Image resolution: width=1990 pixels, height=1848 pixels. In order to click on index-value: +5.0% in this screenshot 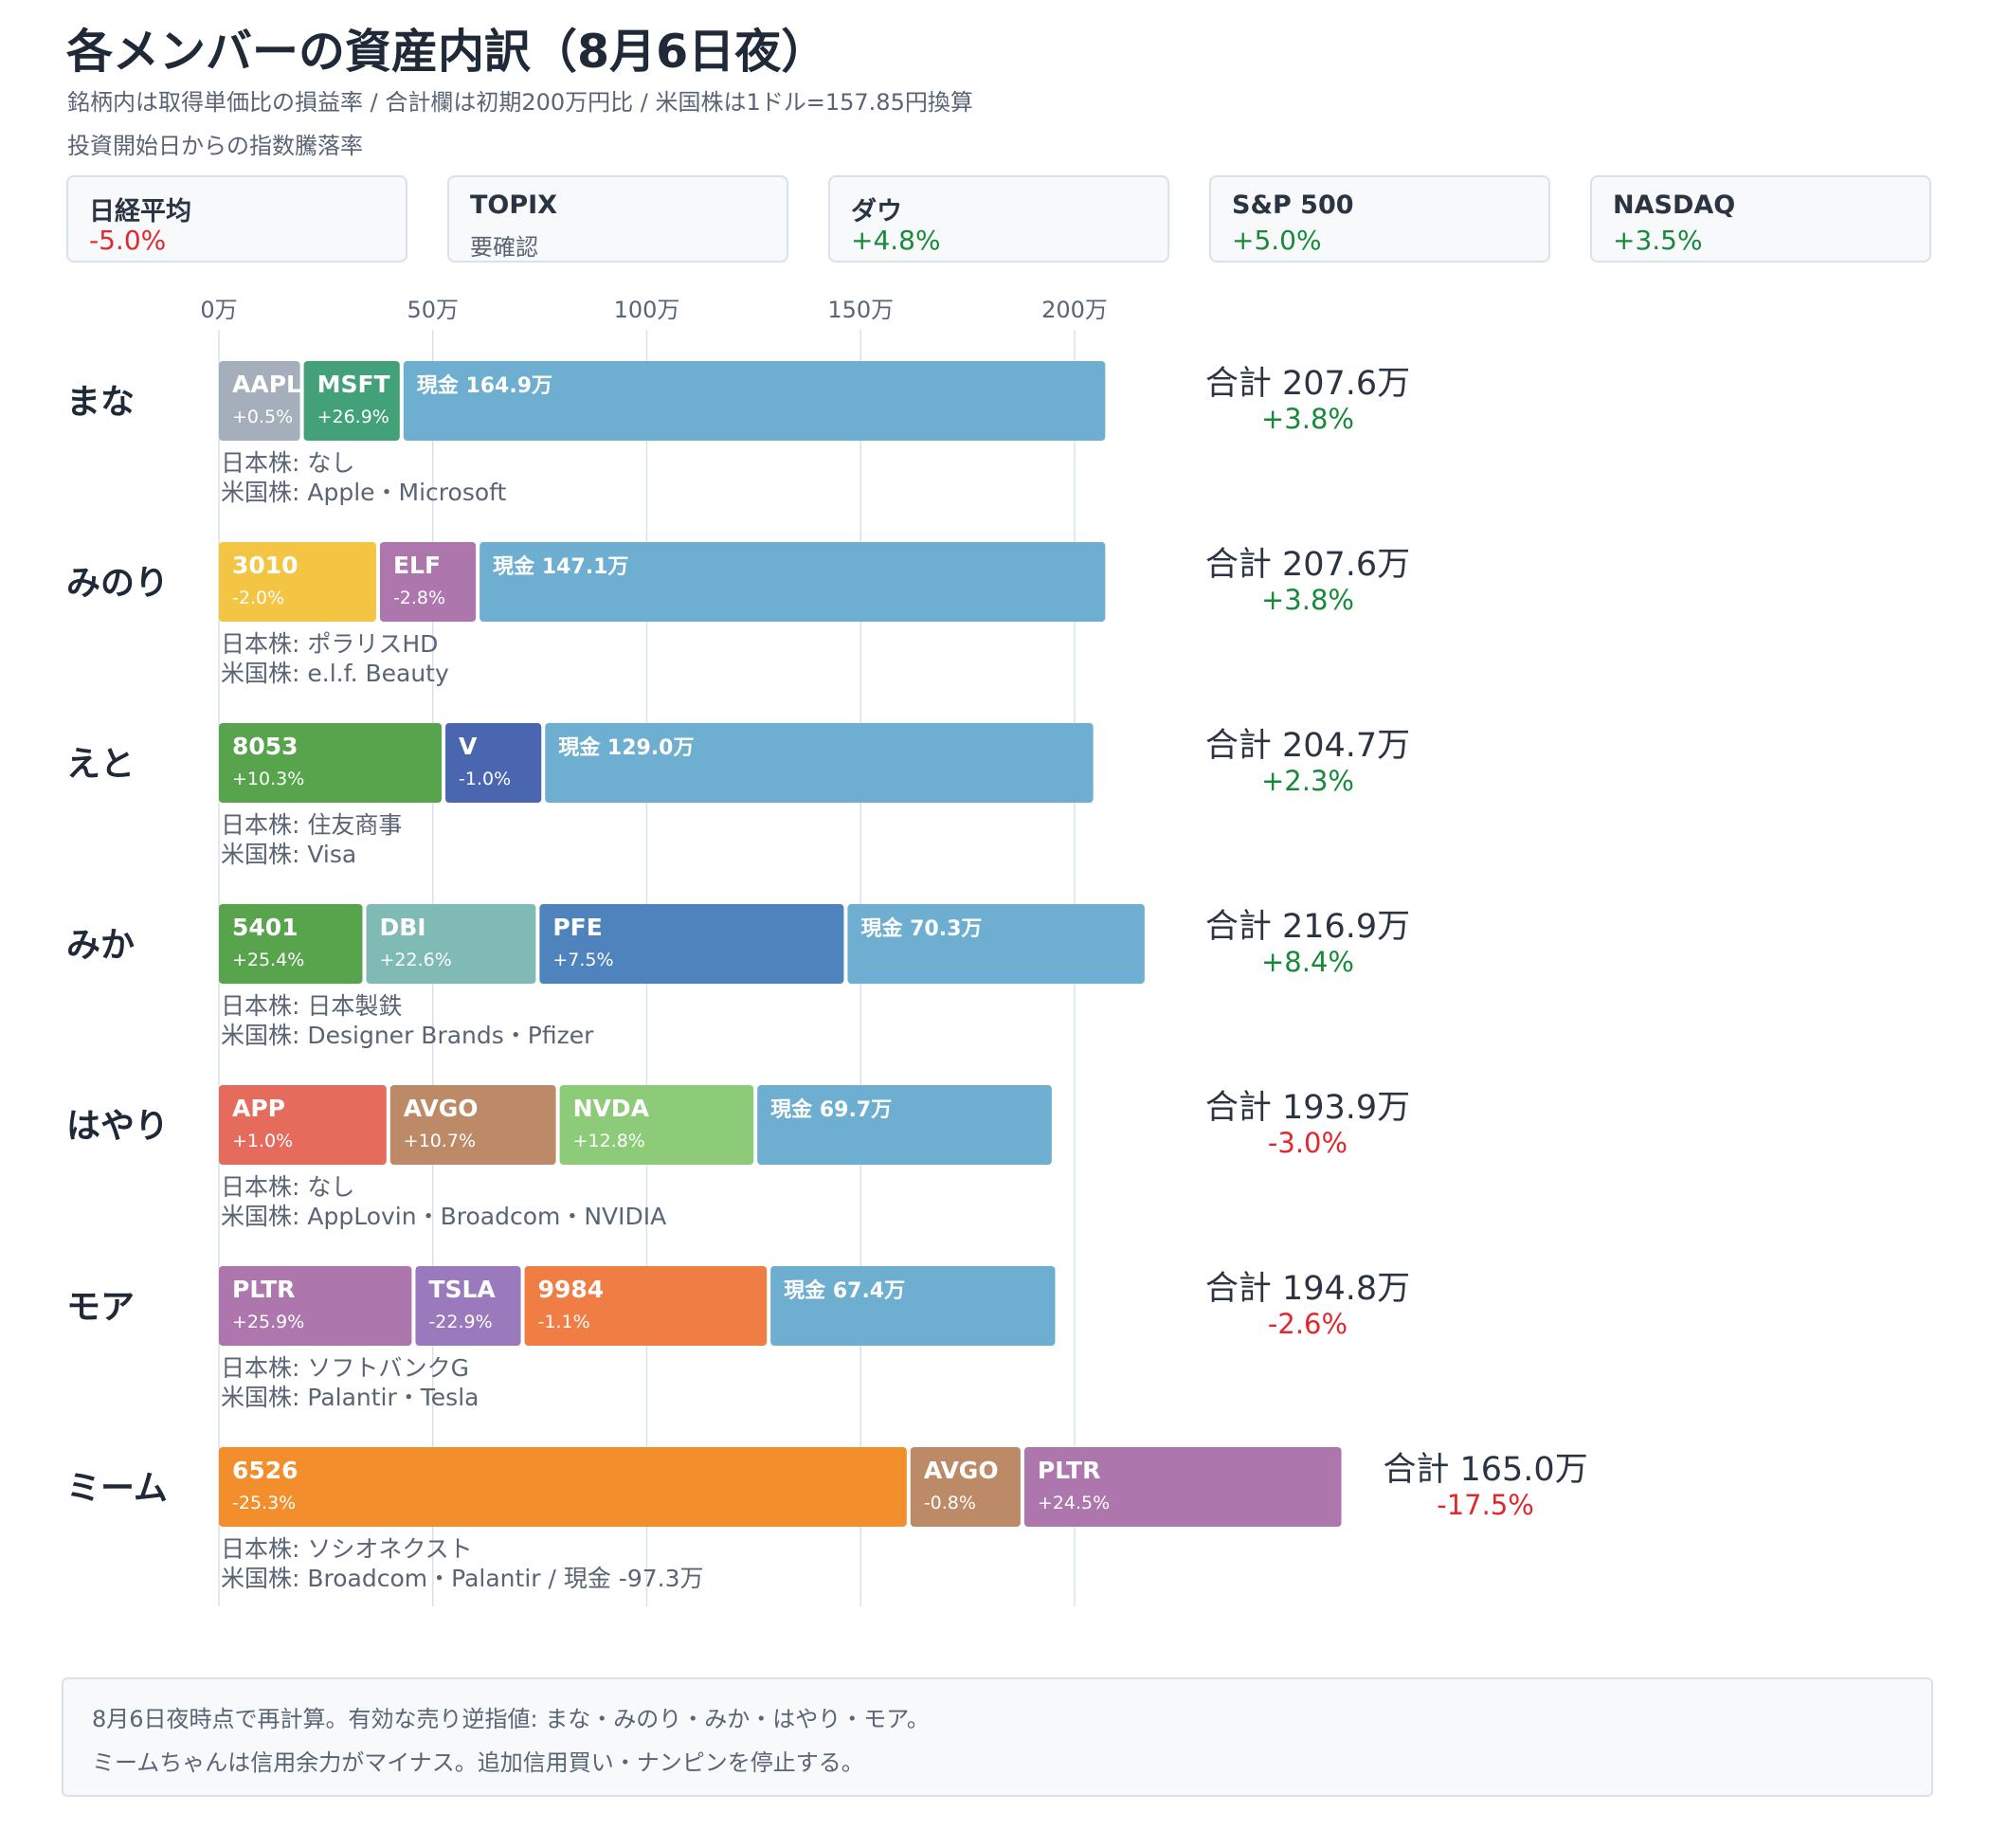, I will do `click(1277, 240)`.